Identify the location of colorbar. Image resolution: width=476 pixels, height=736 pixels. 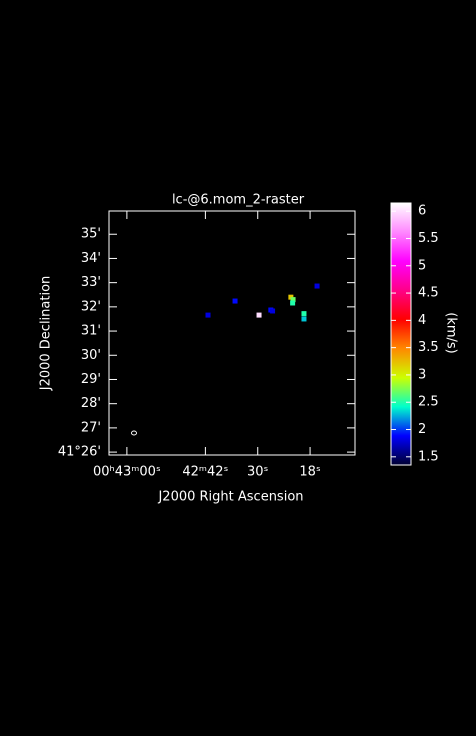
(401, 334).